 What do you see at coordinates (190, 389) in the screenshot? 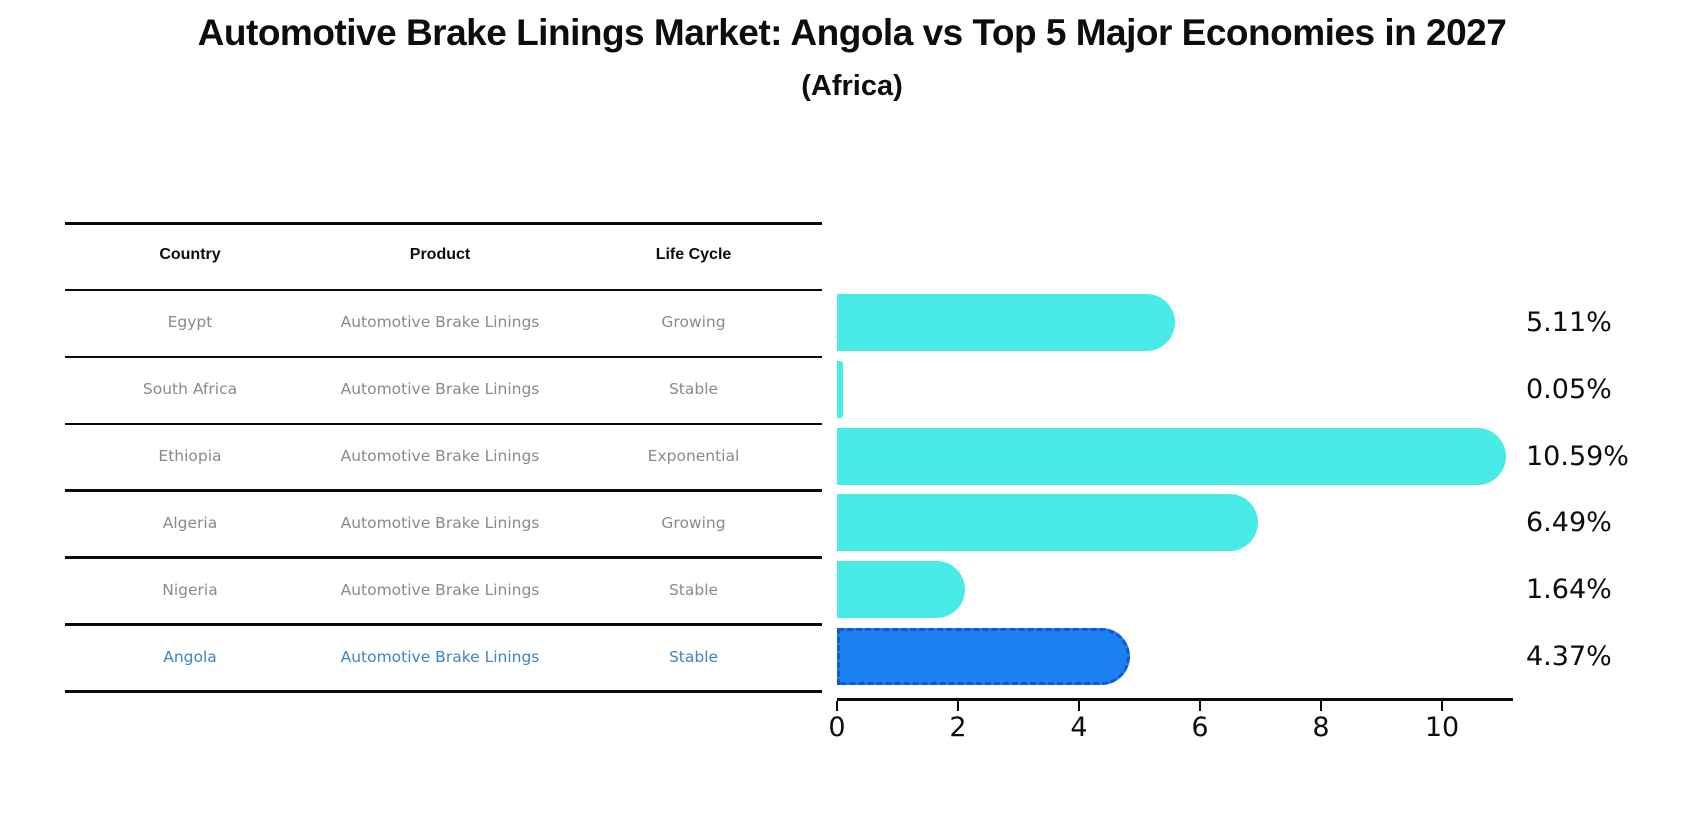
I see `table-row-south-africa-country: South Africa` at bounding box center [190, 389].